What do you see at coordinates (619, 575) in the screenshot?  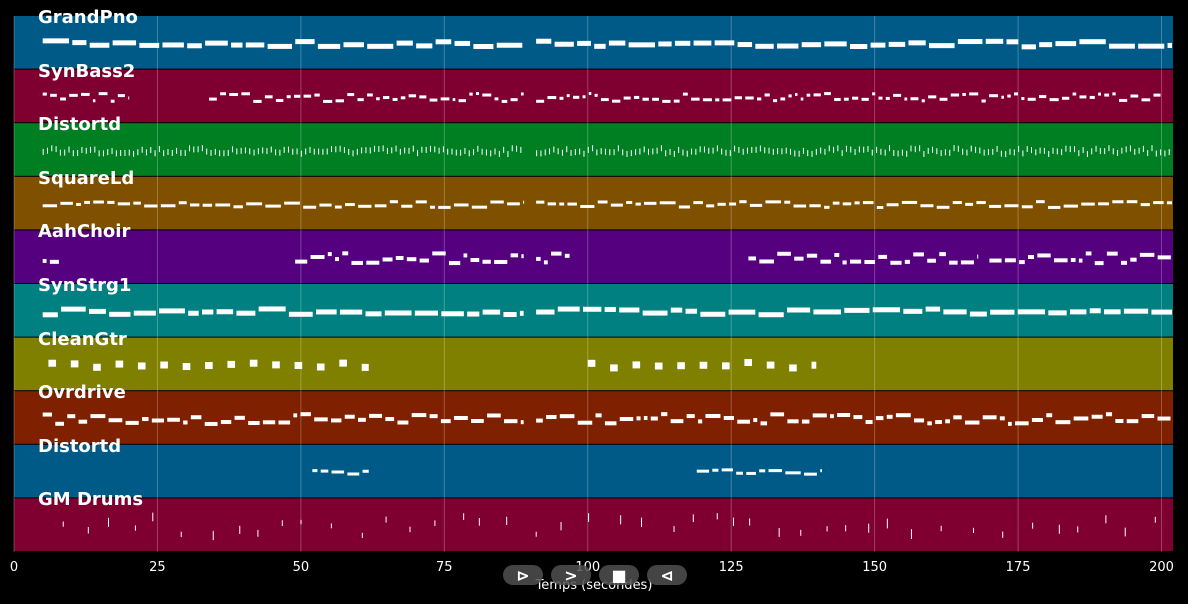 I see `stop-button: ■` at bounding box center [619, 575].